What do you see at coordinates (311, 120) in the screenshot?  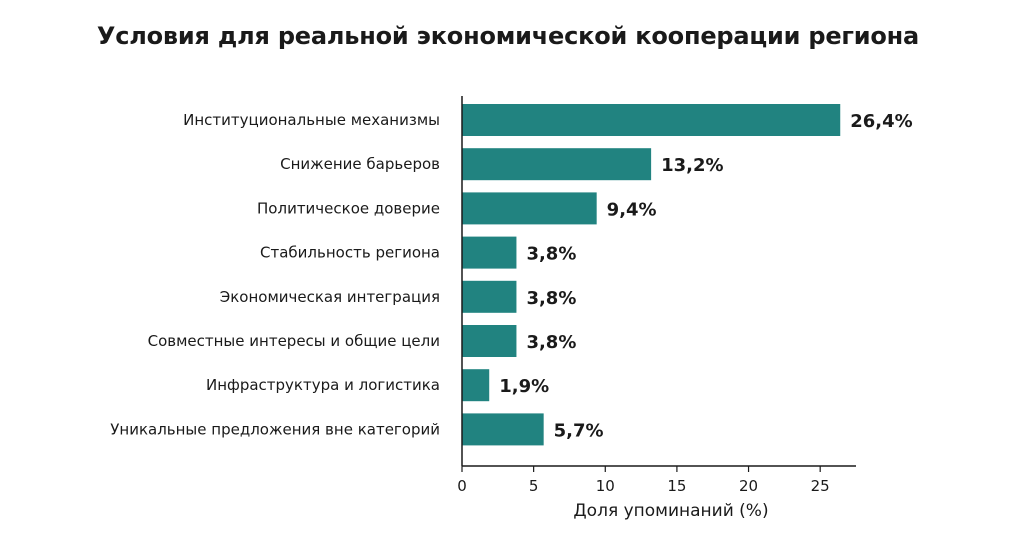 I see `category-label: Институциональные механизмы` at bounding box center [311, 120].